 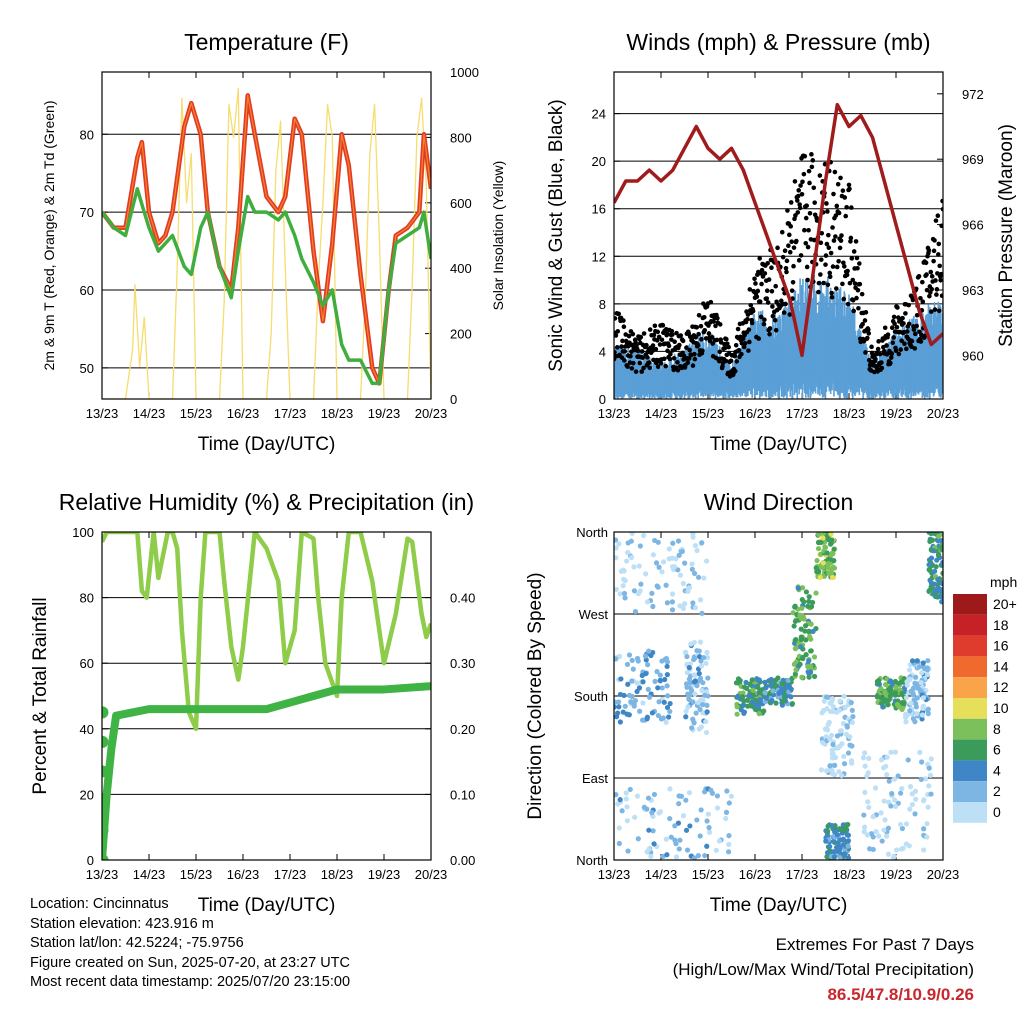 What do you see at coordinates (87, 663) in the screenshot?
I see `y-tick-label: 60` at bounding box center [87, 663].